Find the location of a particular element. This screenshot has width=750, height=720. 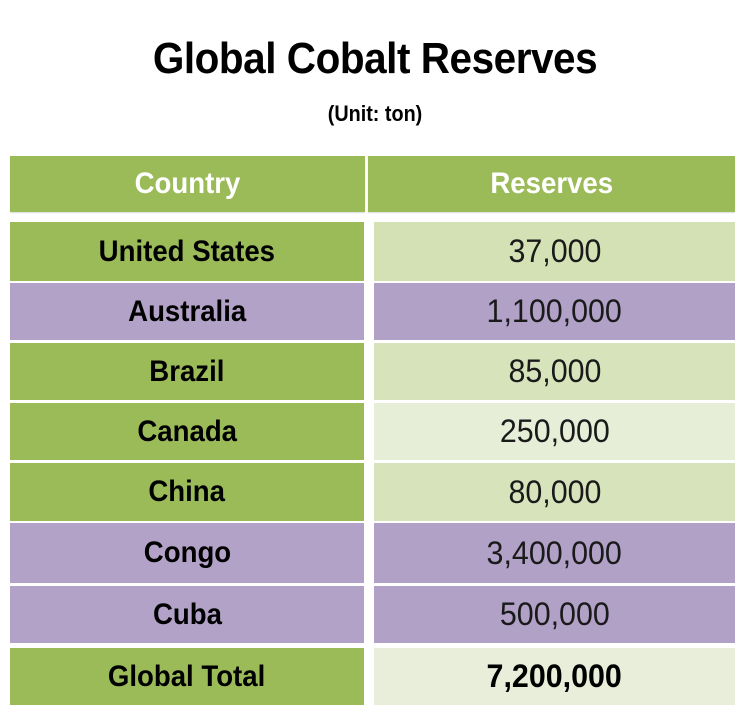

country-name: Congo is located at coordinates (187, 552).